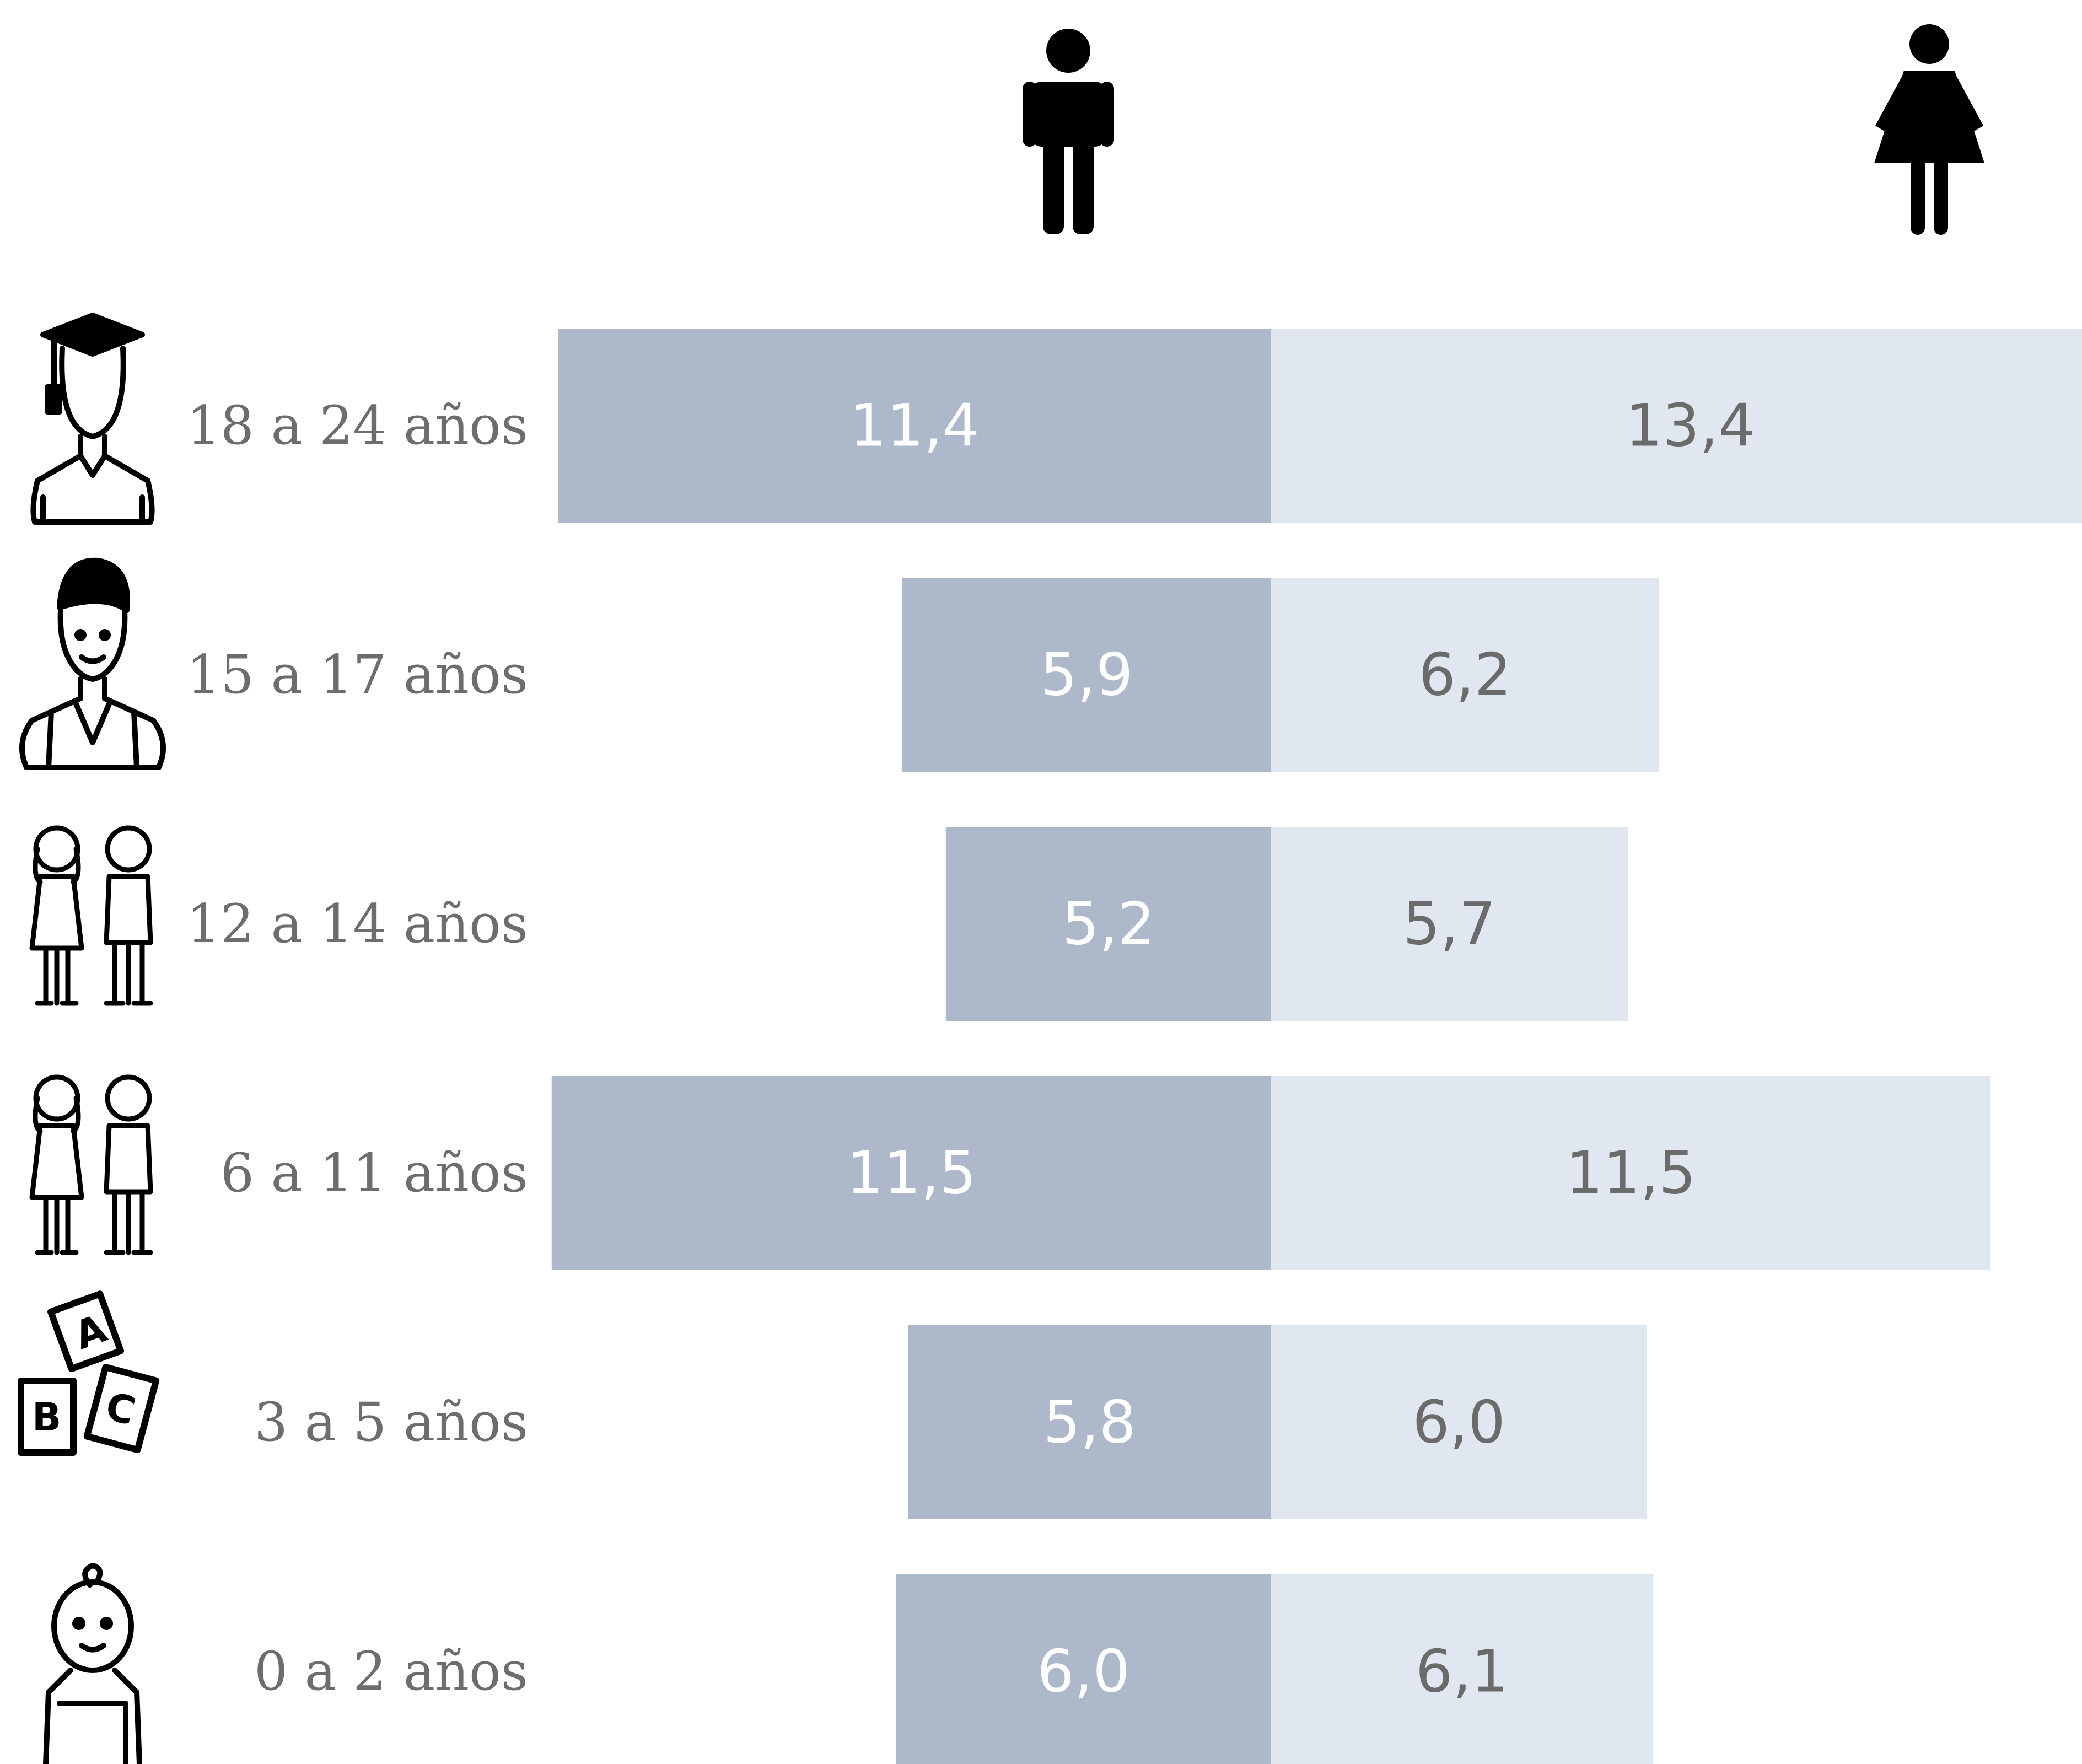 The height and width of the screenshot is (1764, 2082). What do you see at coordinates (46, 1418) in the screenshot?
I see `svg-text: B` at bounding box center [46, 1418].